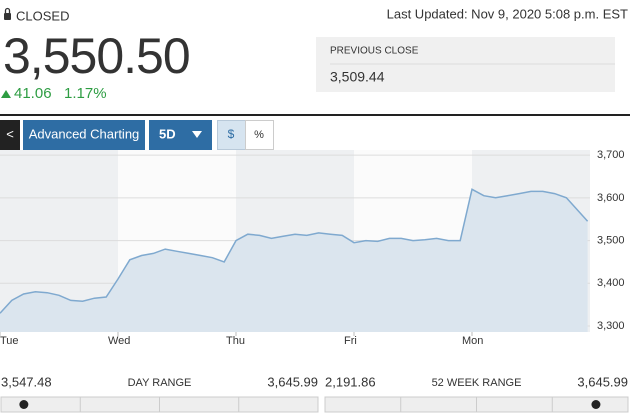 This screenshot has height=417, width=630. Describe the element at coordinates (7, 10) in the screenshot. I see `lock-shackle` at that location.